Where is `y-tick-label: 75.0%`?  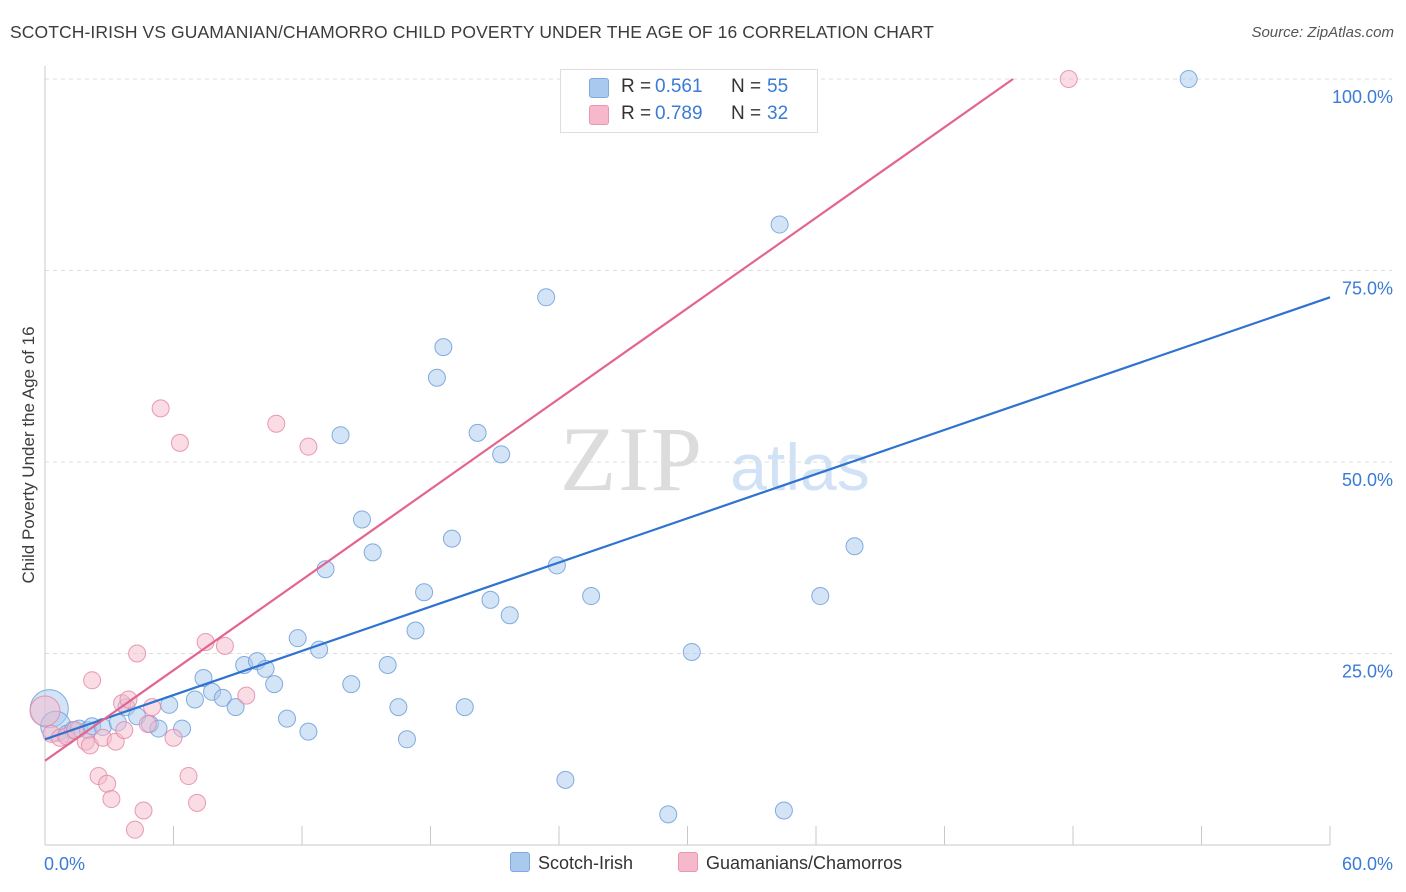
y-tick-label: 75.0% is located at coordinates (1367, 289).